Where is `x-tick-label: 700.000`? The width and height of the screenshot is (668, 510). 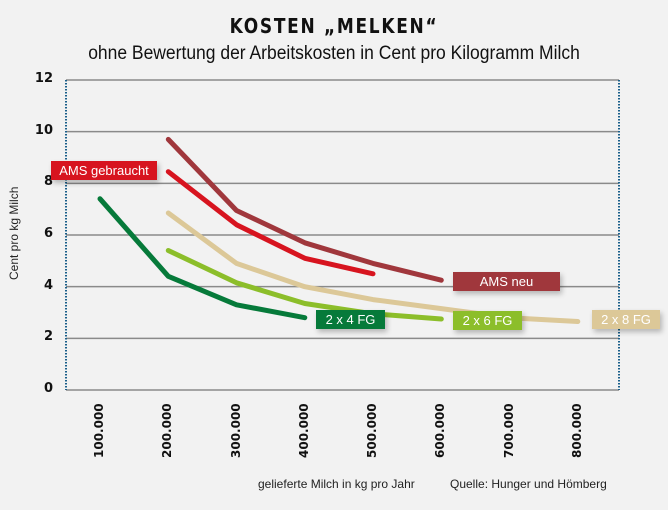
x-tick-label: 700.000 is located at coordinates (508, 430).